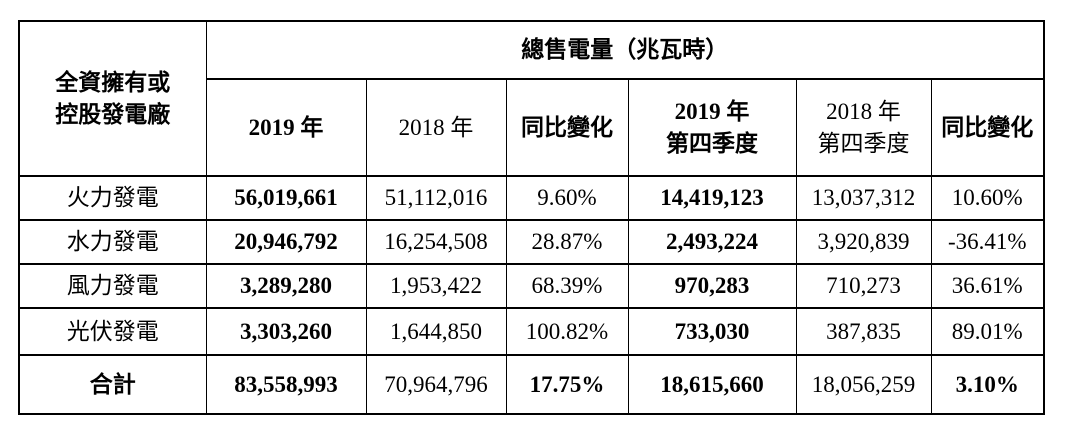 The height and width of the screenshot is (427, 1067). What do you see at coordinates (863, 384) in the screenshot?
I see `total-2018-q4-value: 18,056,259` at bounding box center [863, 384].